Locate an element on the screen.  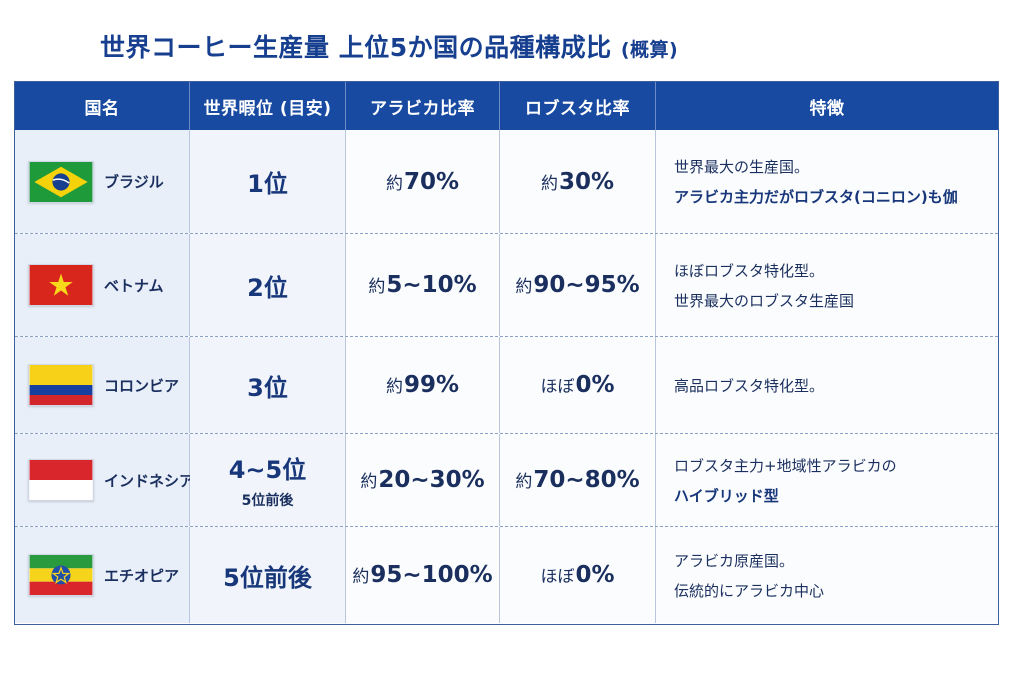
rank-cell: 3位 is located at coordinates (268, 385).